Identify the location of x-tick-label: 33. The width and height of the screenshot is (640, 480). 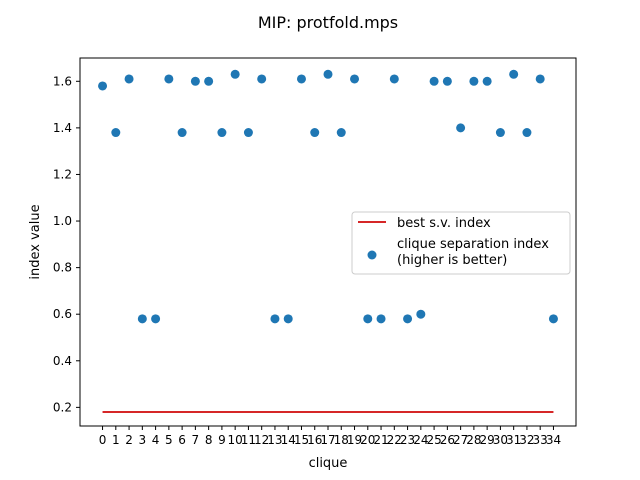
(540, 440).